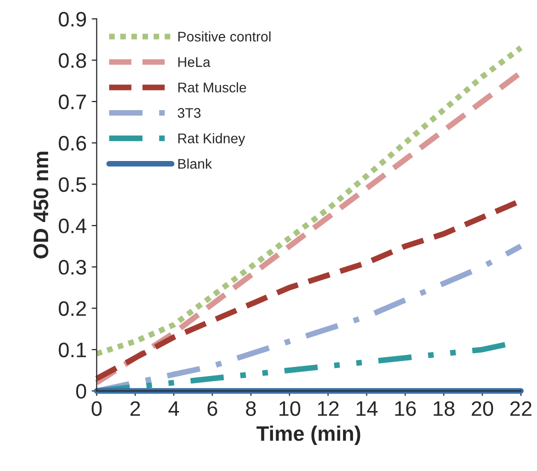 Image resolution: width=537 pixels, height=471 pixels. What do you see at coordinates (41, 205) in the screenshot?
I see `y-axis-title: OD 450 nm` at bounding box center [41, 205].